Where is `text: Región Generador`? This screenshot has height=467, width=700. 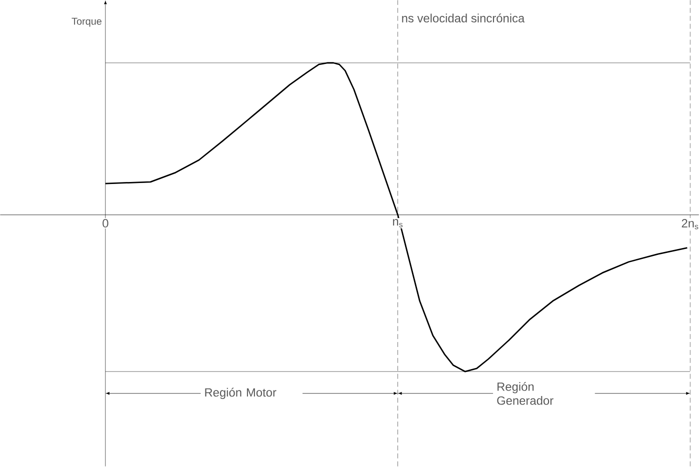
text: Región Generador is located at coordinates (525, 394).